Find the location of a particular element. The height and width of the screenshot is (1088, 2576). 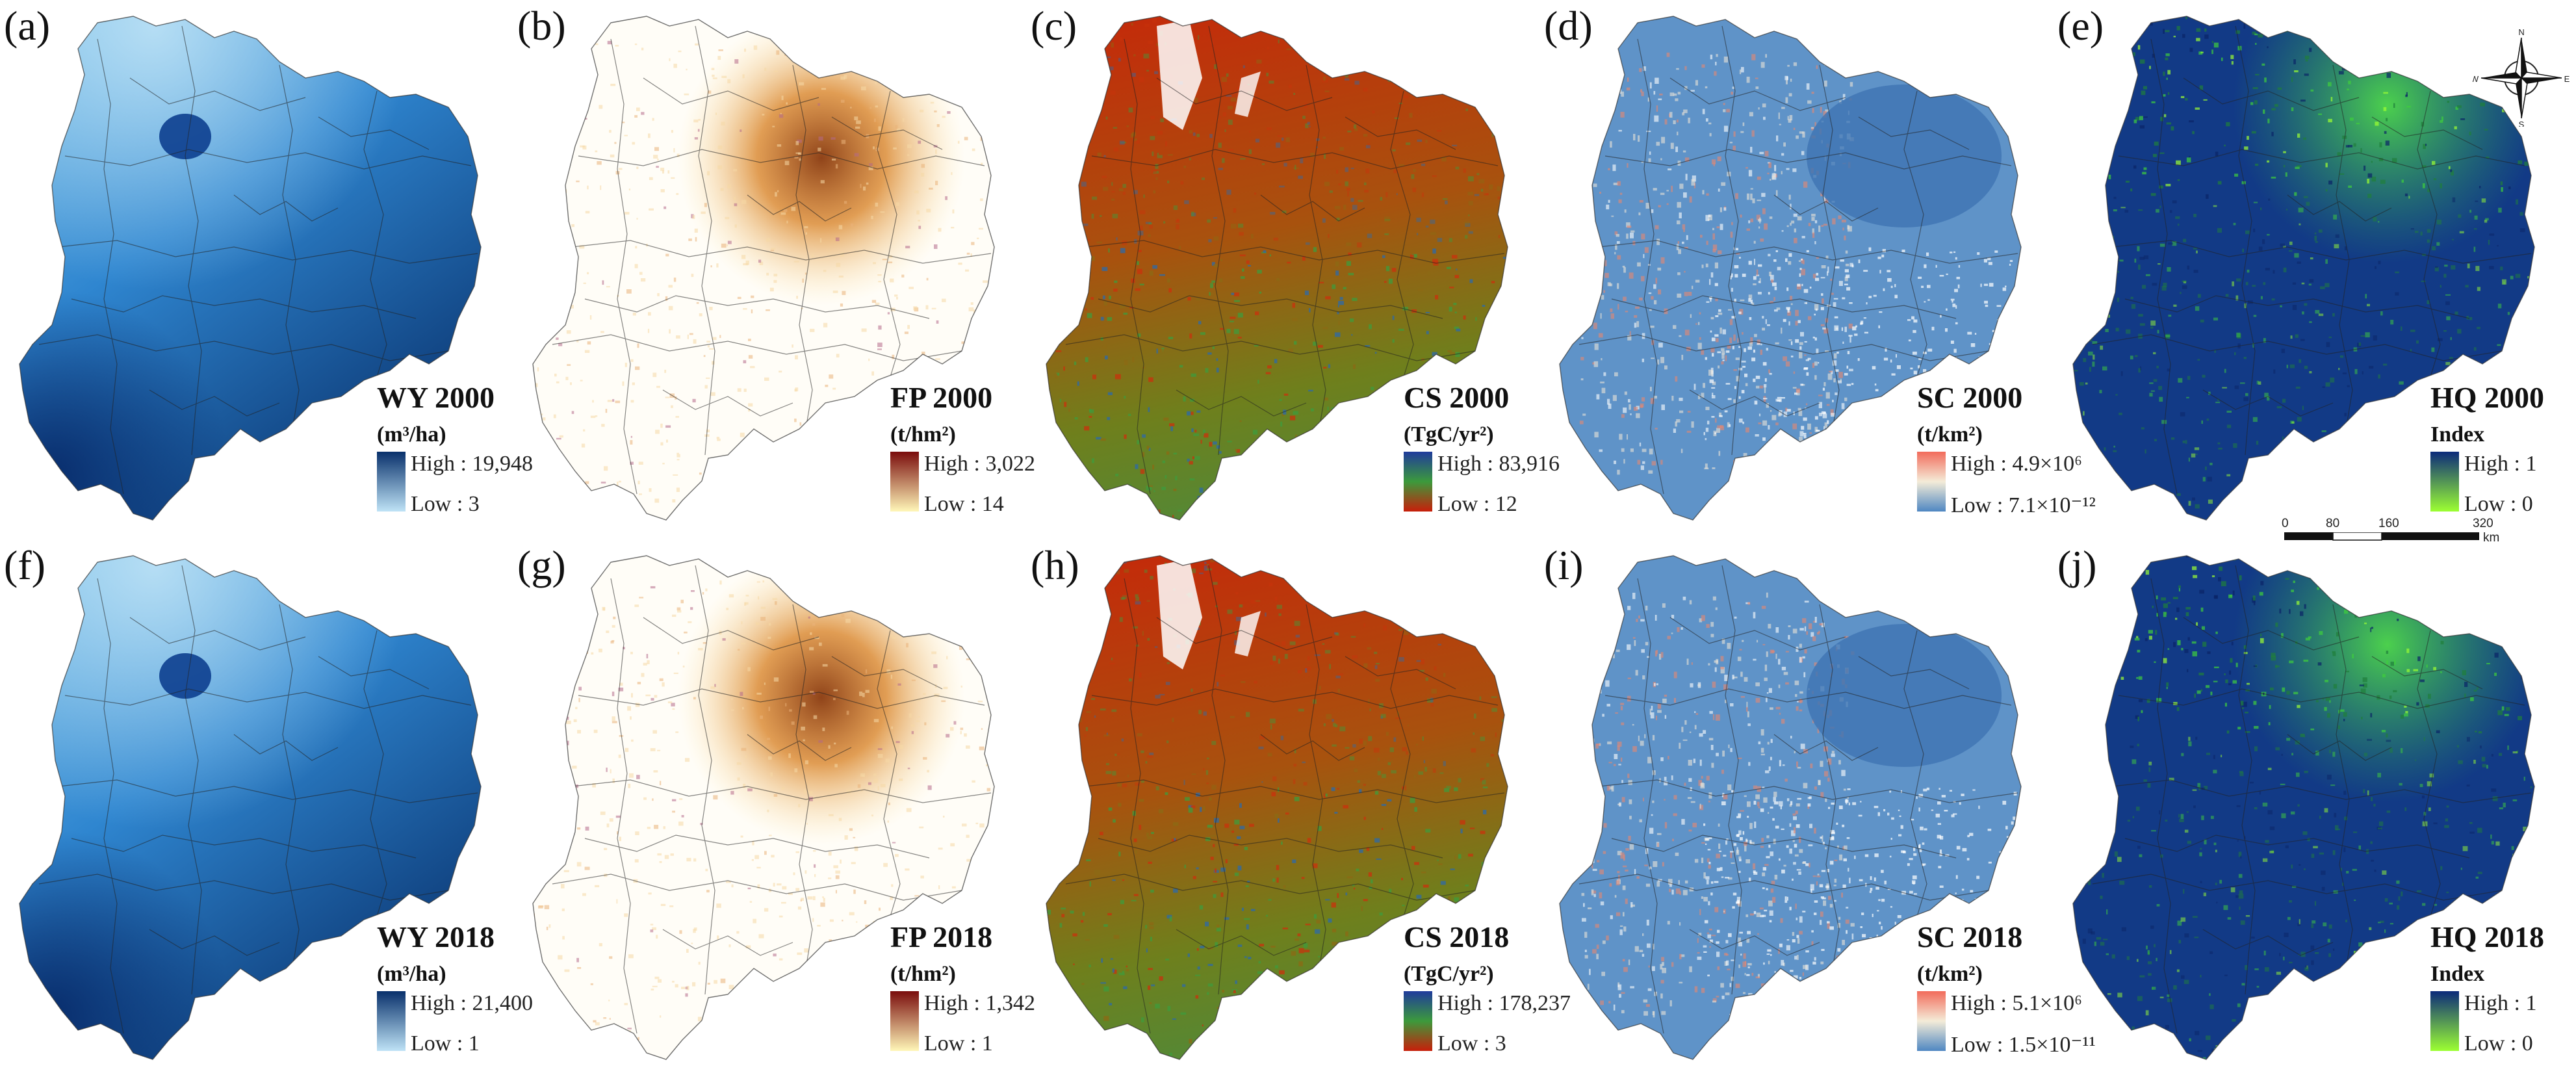

panel-label: (e) is located at coordinates (2080, 26).